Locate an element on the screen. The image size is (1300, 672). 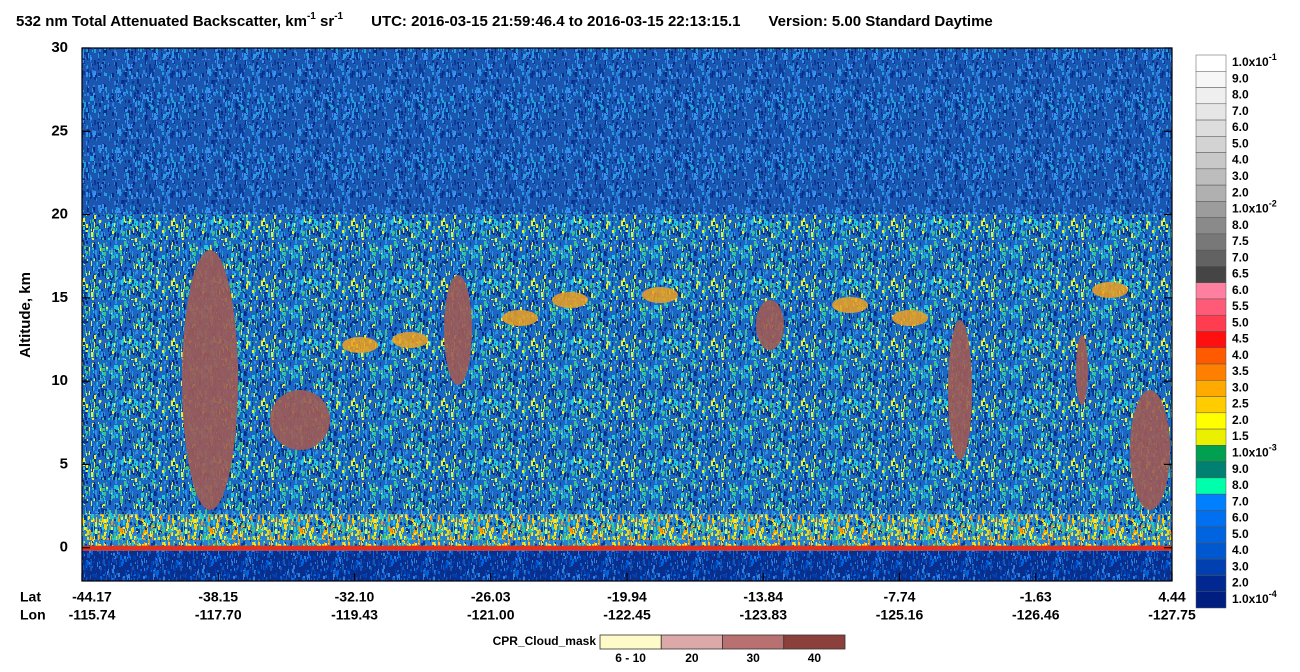
backscatter-region is located at coordinates (627, 531).